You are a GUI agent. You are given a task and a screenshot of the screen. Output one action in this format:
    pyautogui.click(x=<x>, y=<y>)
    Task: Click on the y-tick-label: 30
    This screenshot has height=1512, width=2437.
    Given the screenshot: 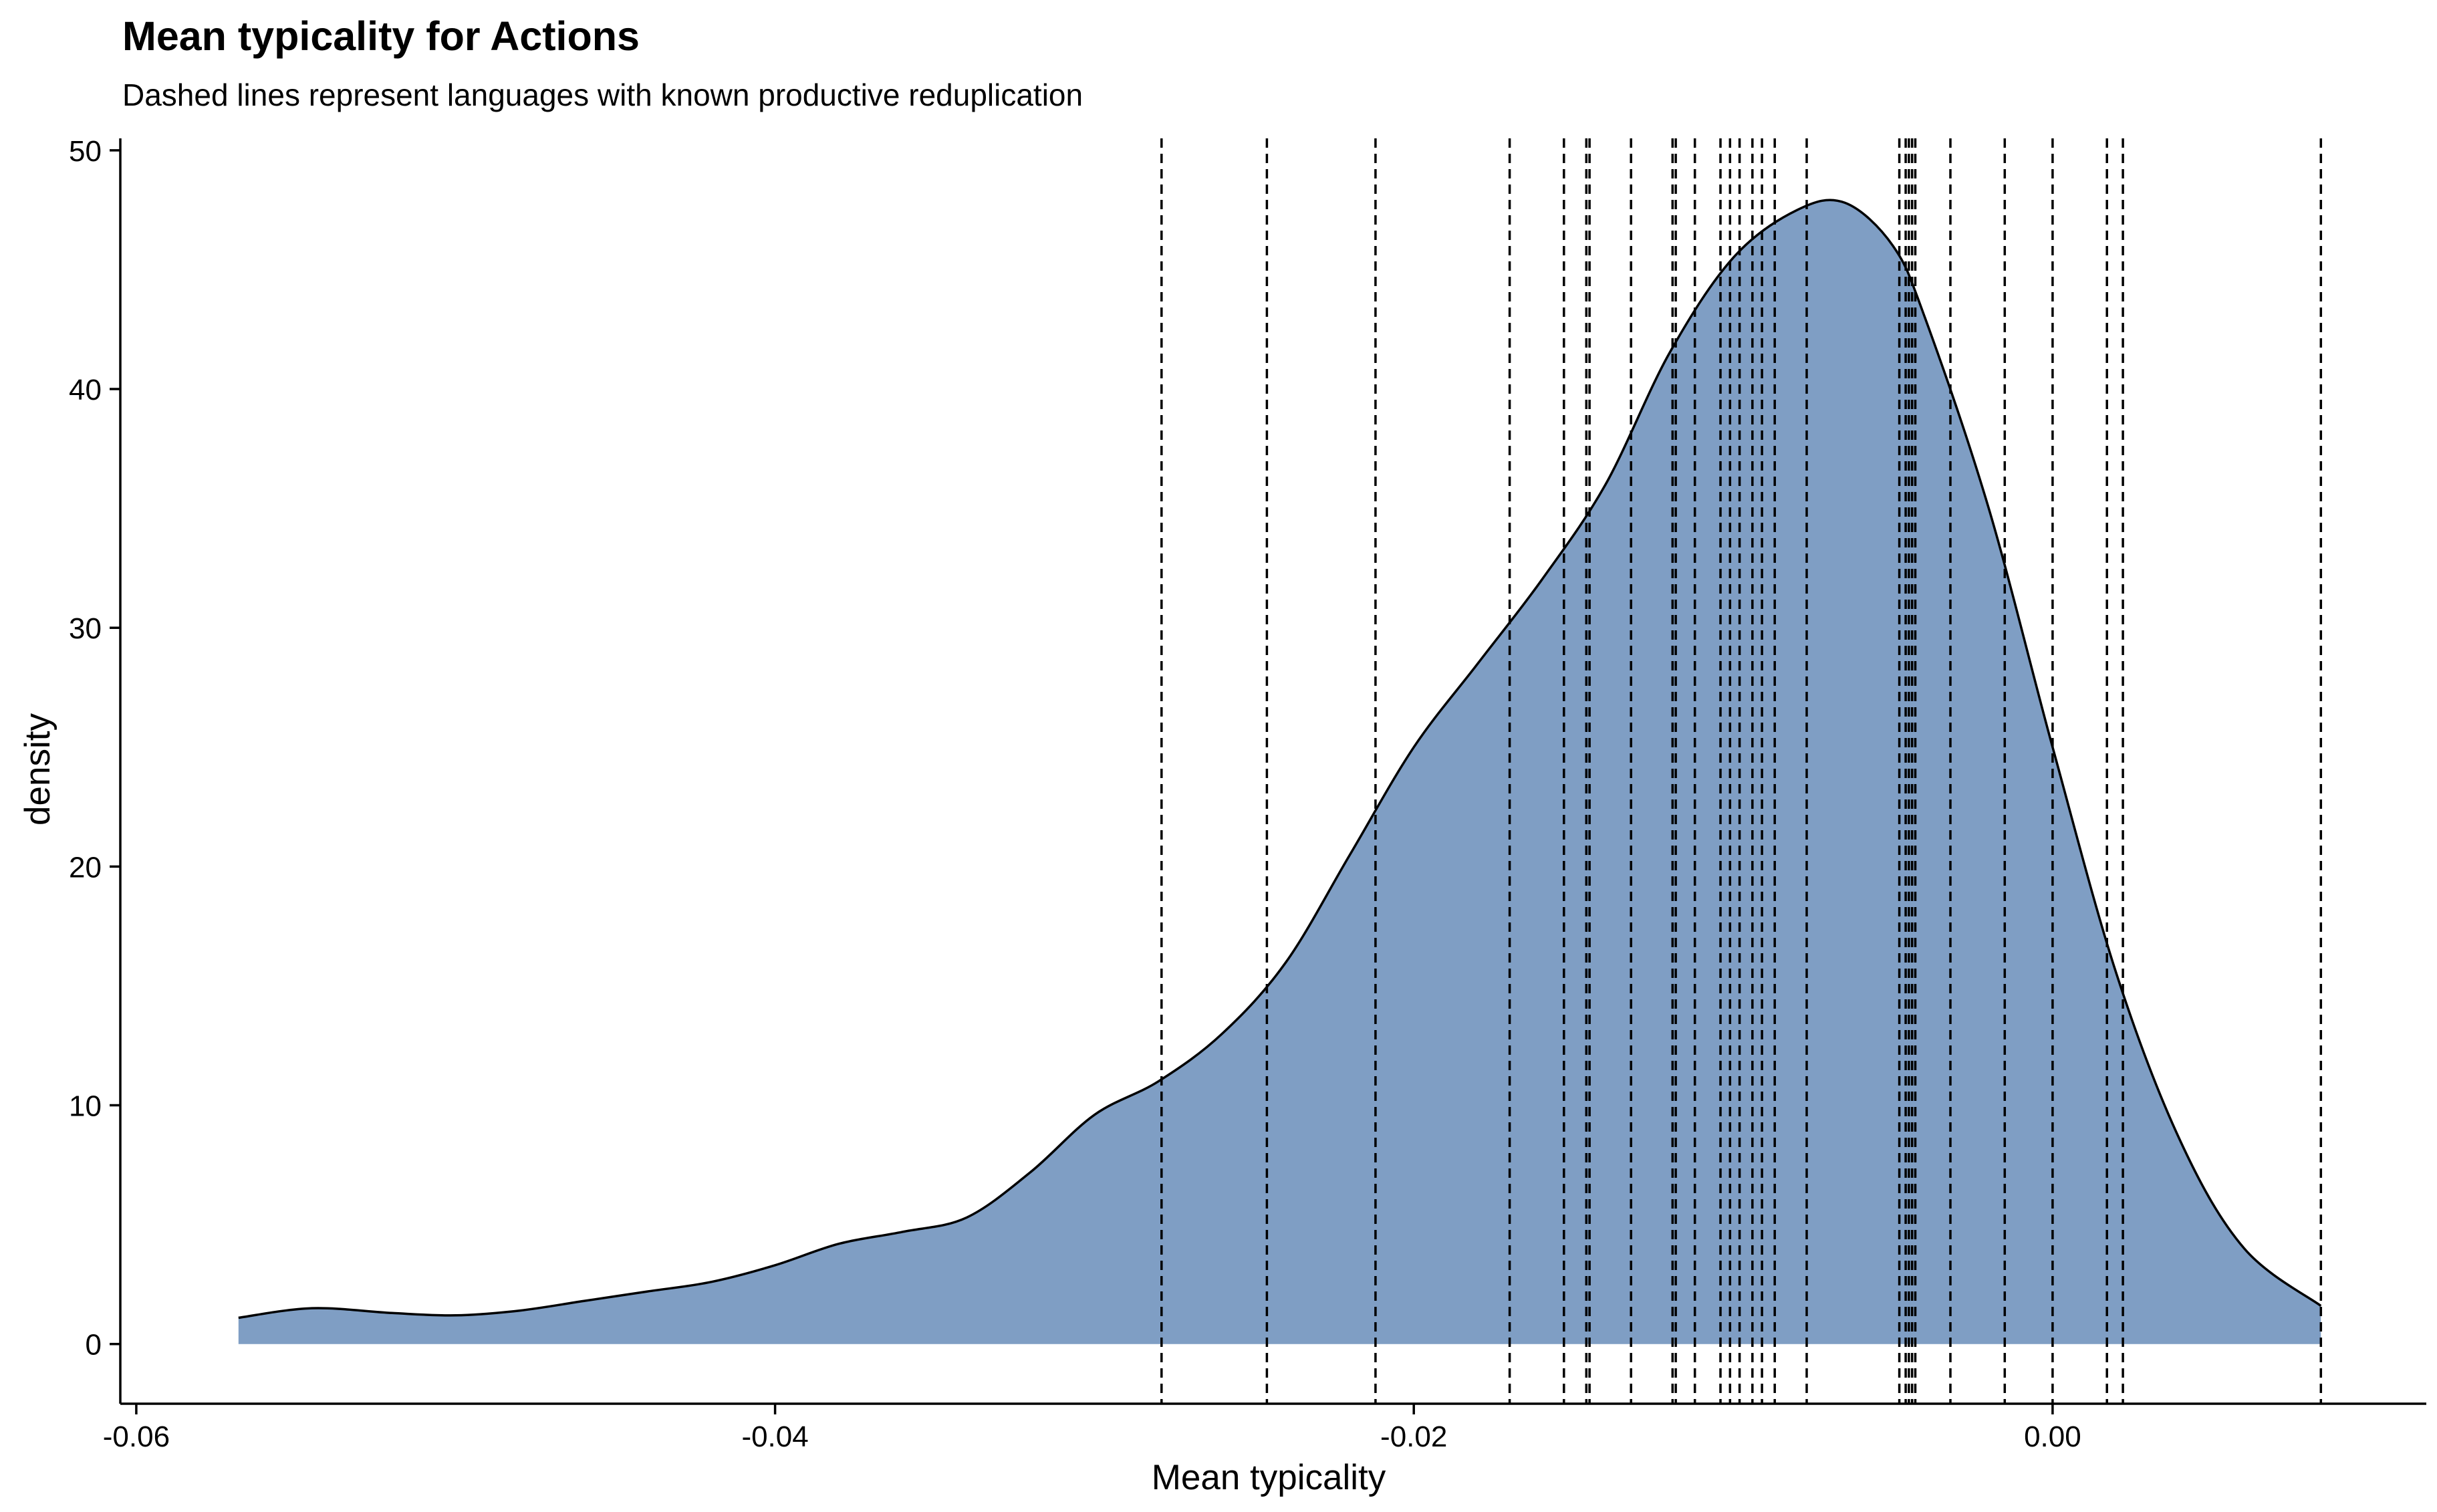 What is the action you would take?
    pyautogui.click(x=85, y=628)
    